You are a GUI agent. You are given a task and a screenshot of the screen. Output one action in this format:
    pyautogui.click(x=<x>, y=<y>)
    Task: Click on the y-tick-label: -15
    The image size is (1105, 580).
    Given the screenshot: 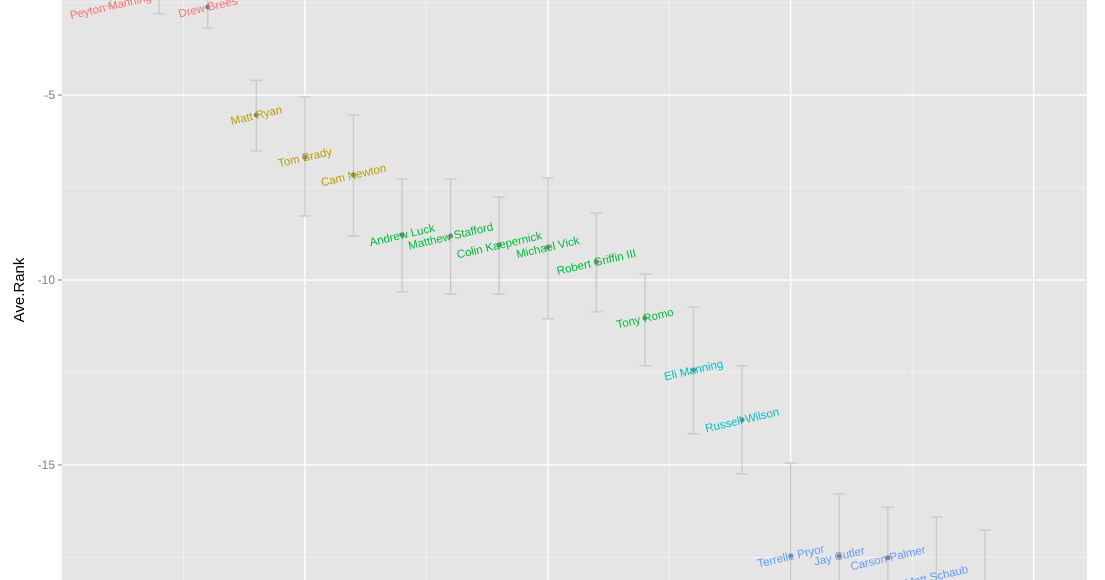 What is the action you would take?
    pyautogui.click(x=47, y=465)
    